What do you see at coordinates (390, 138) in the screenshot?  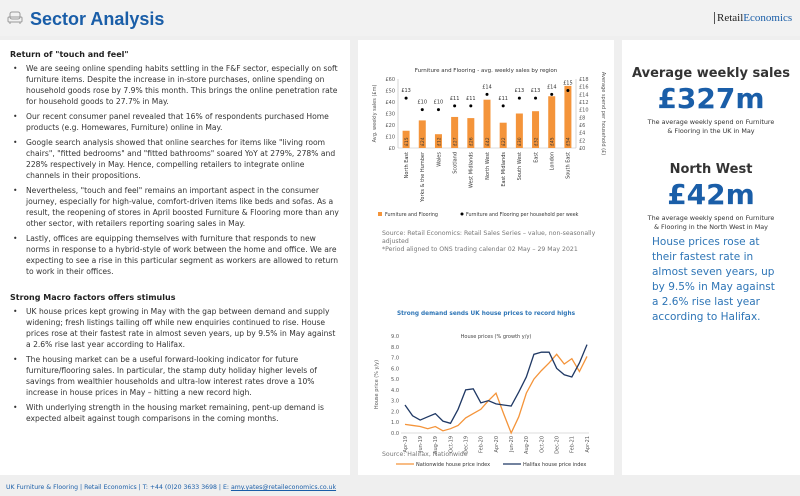 I see `y-tick-label: £10` at bounding box center [390, 138].